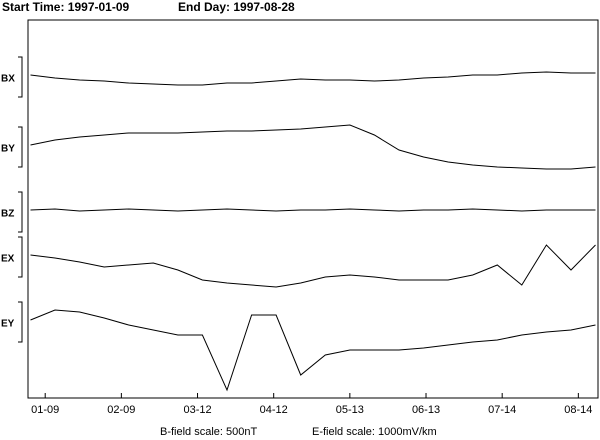 The image size is (600, 440). I want to click on annotation: B-field scale: 500nT, so click(208, 432).